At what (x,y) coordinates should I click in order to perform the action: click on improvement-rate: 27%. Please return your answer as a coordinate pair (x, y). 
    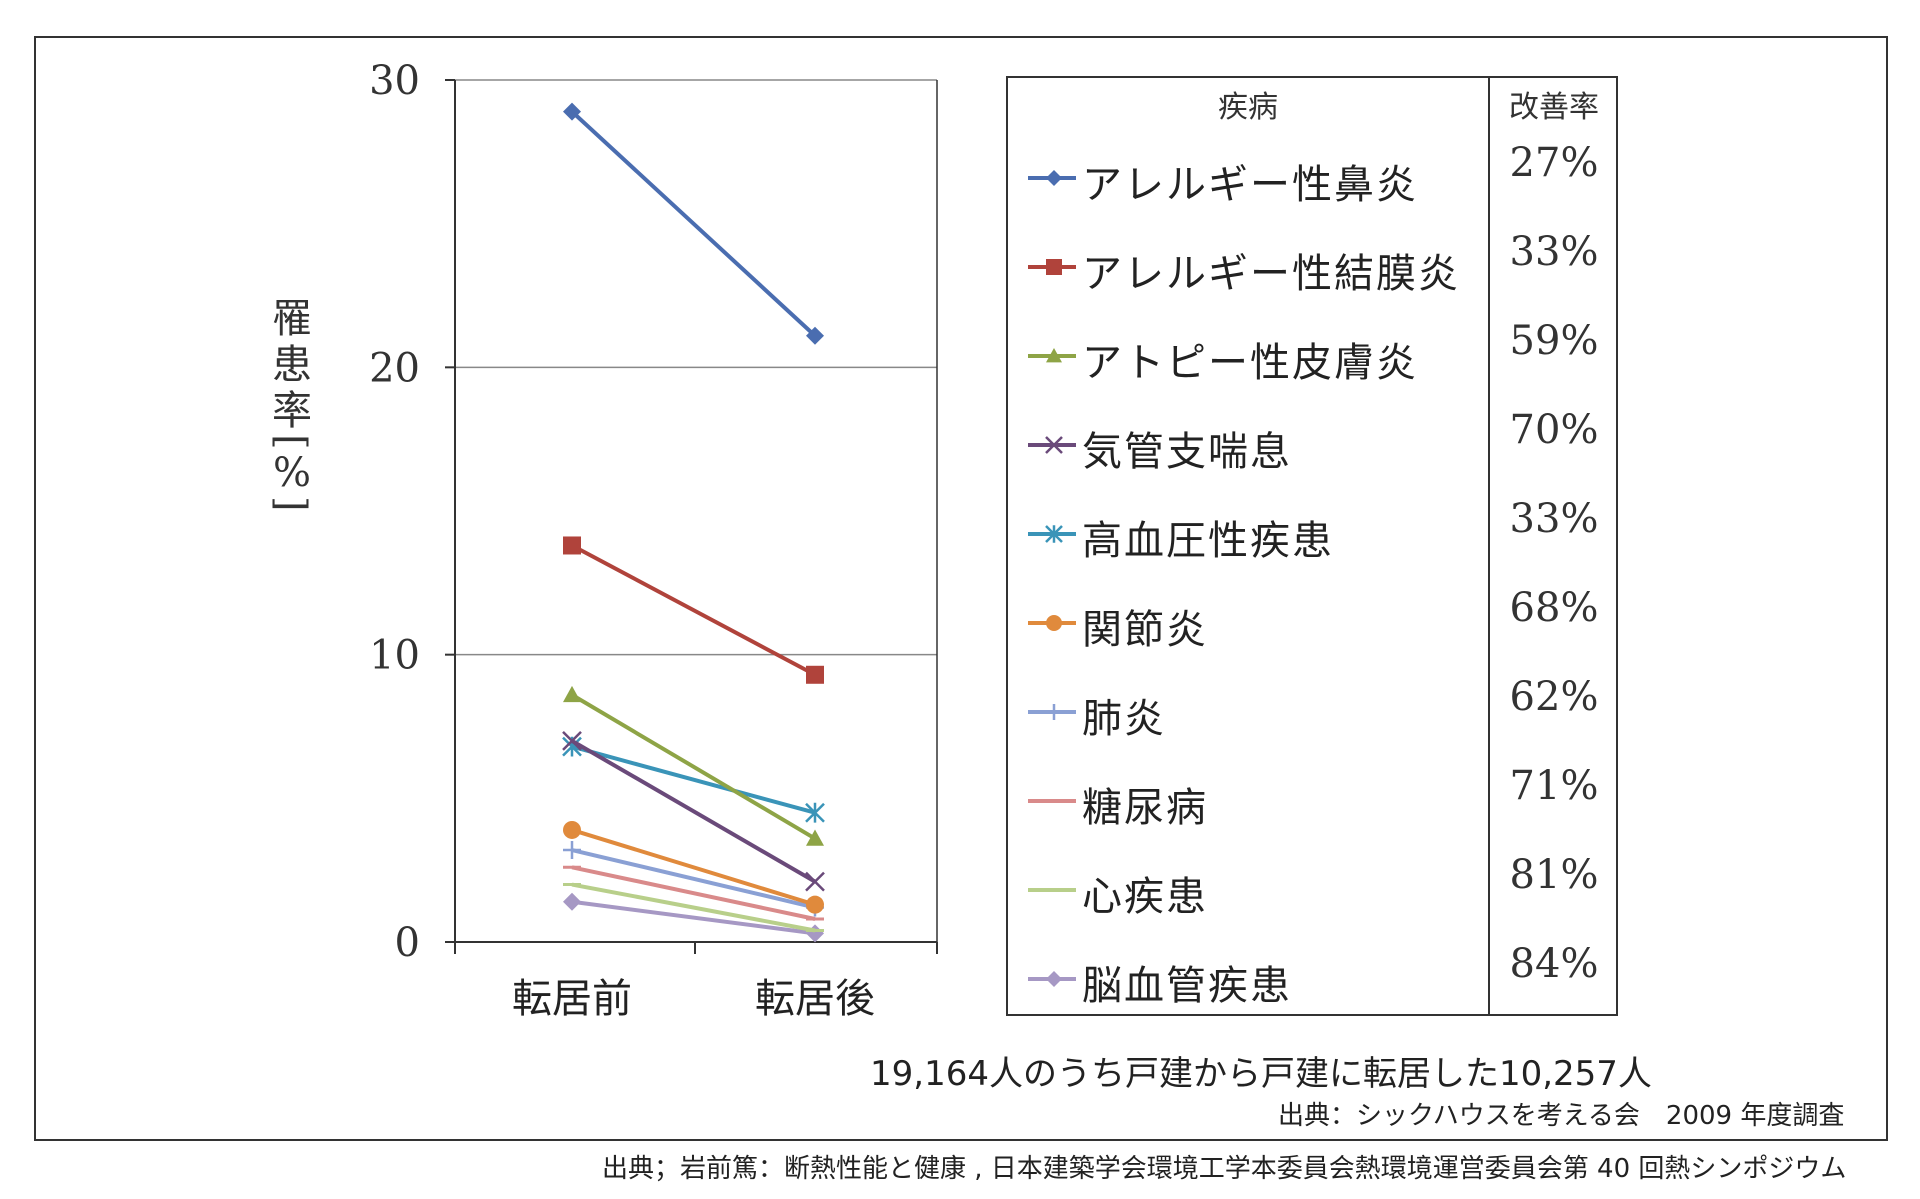
    Looking at the image, I should click on (1554, 163).